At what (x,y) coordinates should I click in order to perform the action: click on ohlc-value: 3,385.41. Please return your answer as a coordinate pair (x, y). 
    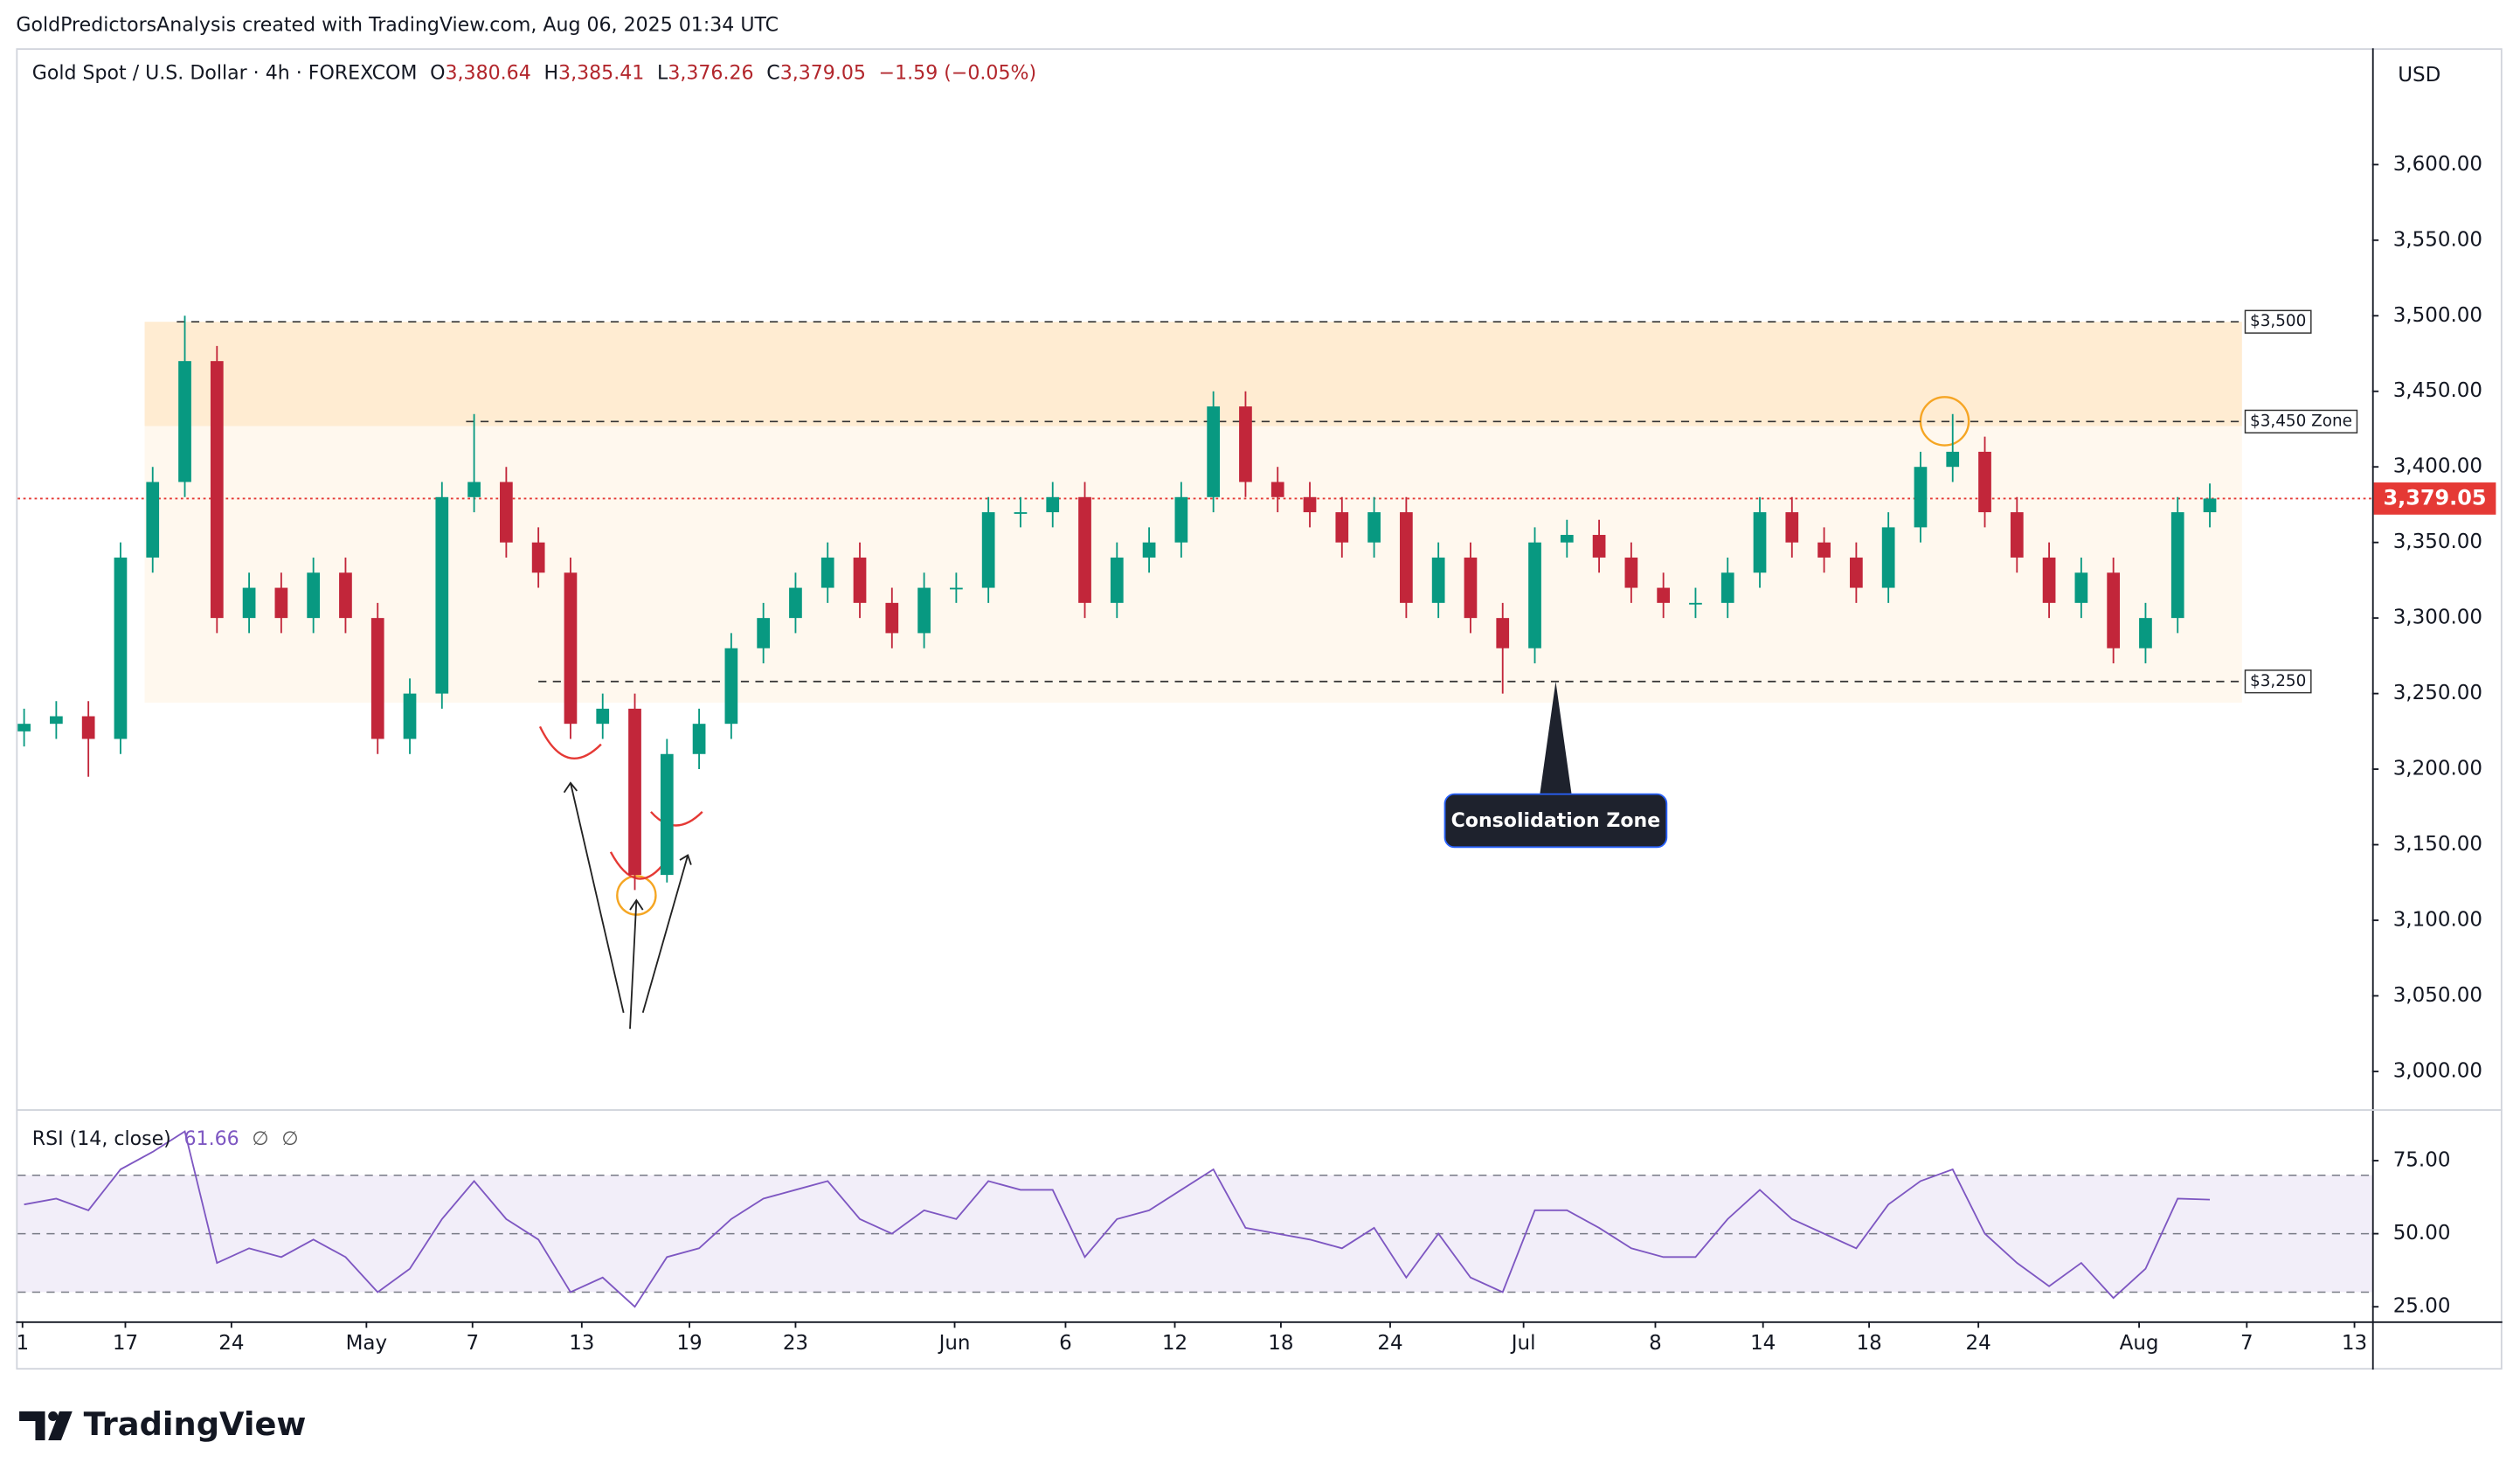
    Looking at the image, I should click on (601, 74).